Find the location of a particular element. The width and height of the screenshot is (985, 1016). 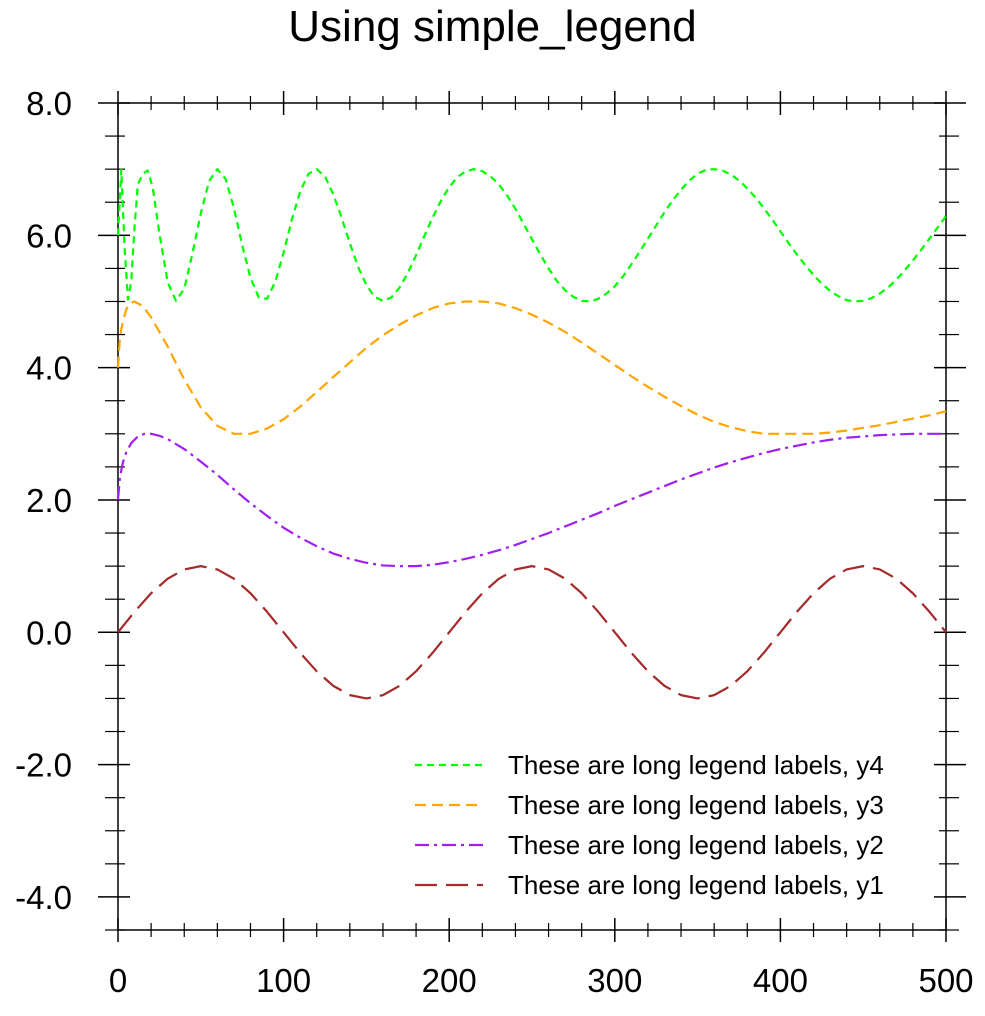

y-tick-label: 0.0 is located at coordinates (49, 632).